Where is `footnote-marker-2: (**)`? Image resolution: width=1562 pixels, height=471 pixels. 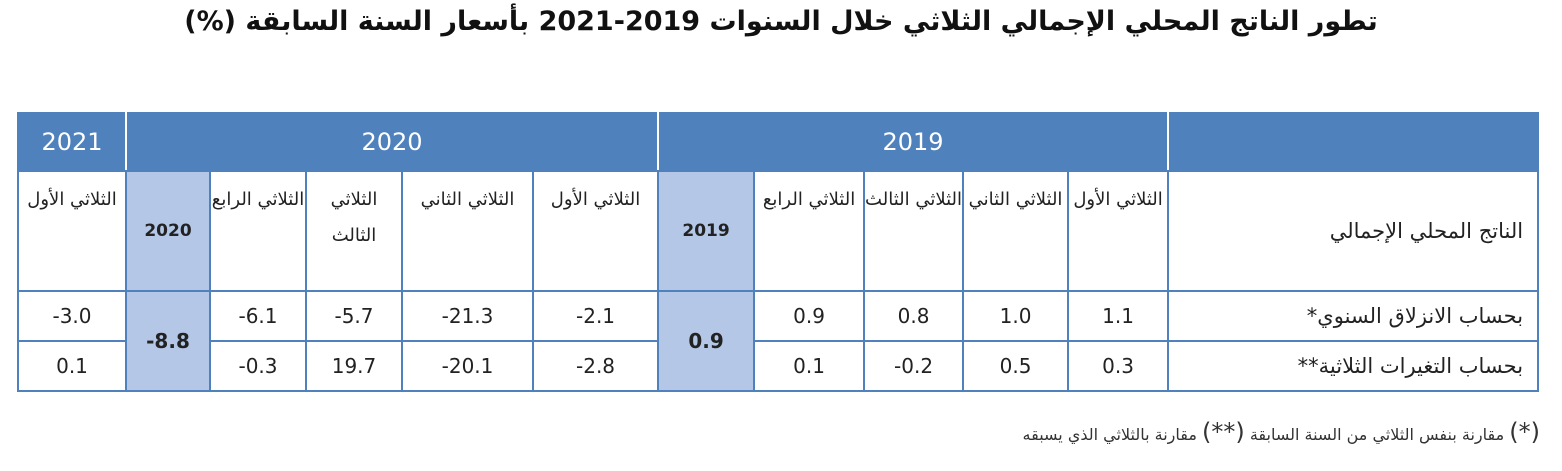
footnote-marker-2: (**) is located at coordinates (1223, 432).